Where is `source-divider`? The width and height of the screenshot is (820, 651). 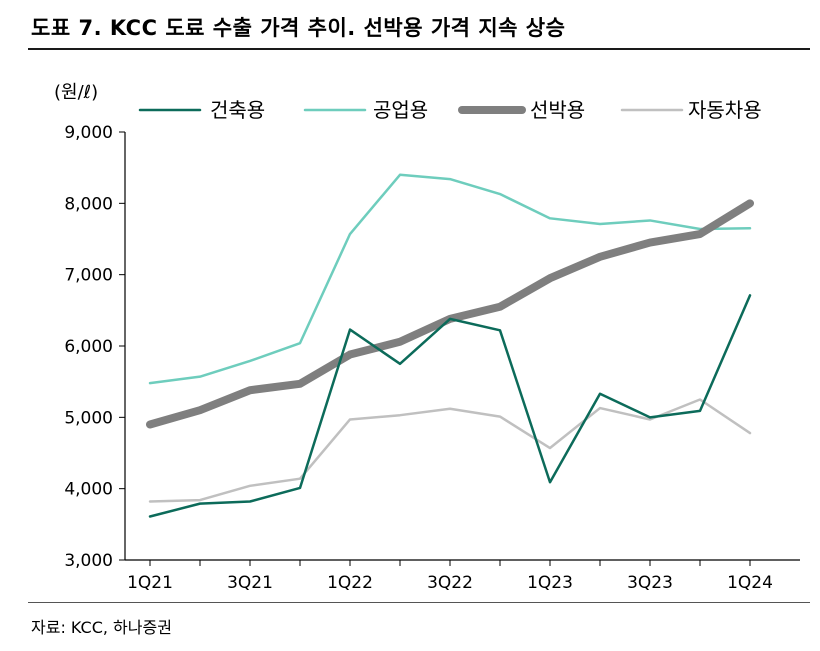 source-divider is located at coordinates (419, 602).